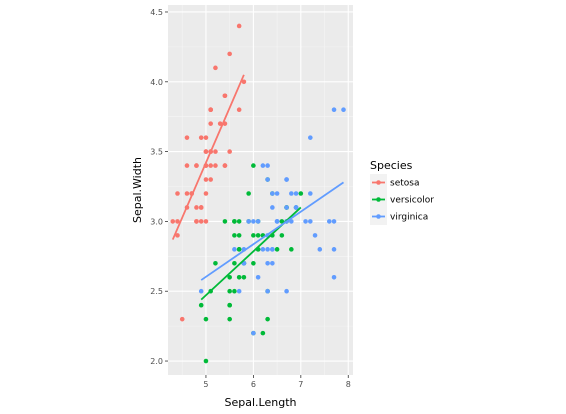  Describe the element at coordinates (205, 384) in the screenshot. I see `x-tick-label: 5` at that location.